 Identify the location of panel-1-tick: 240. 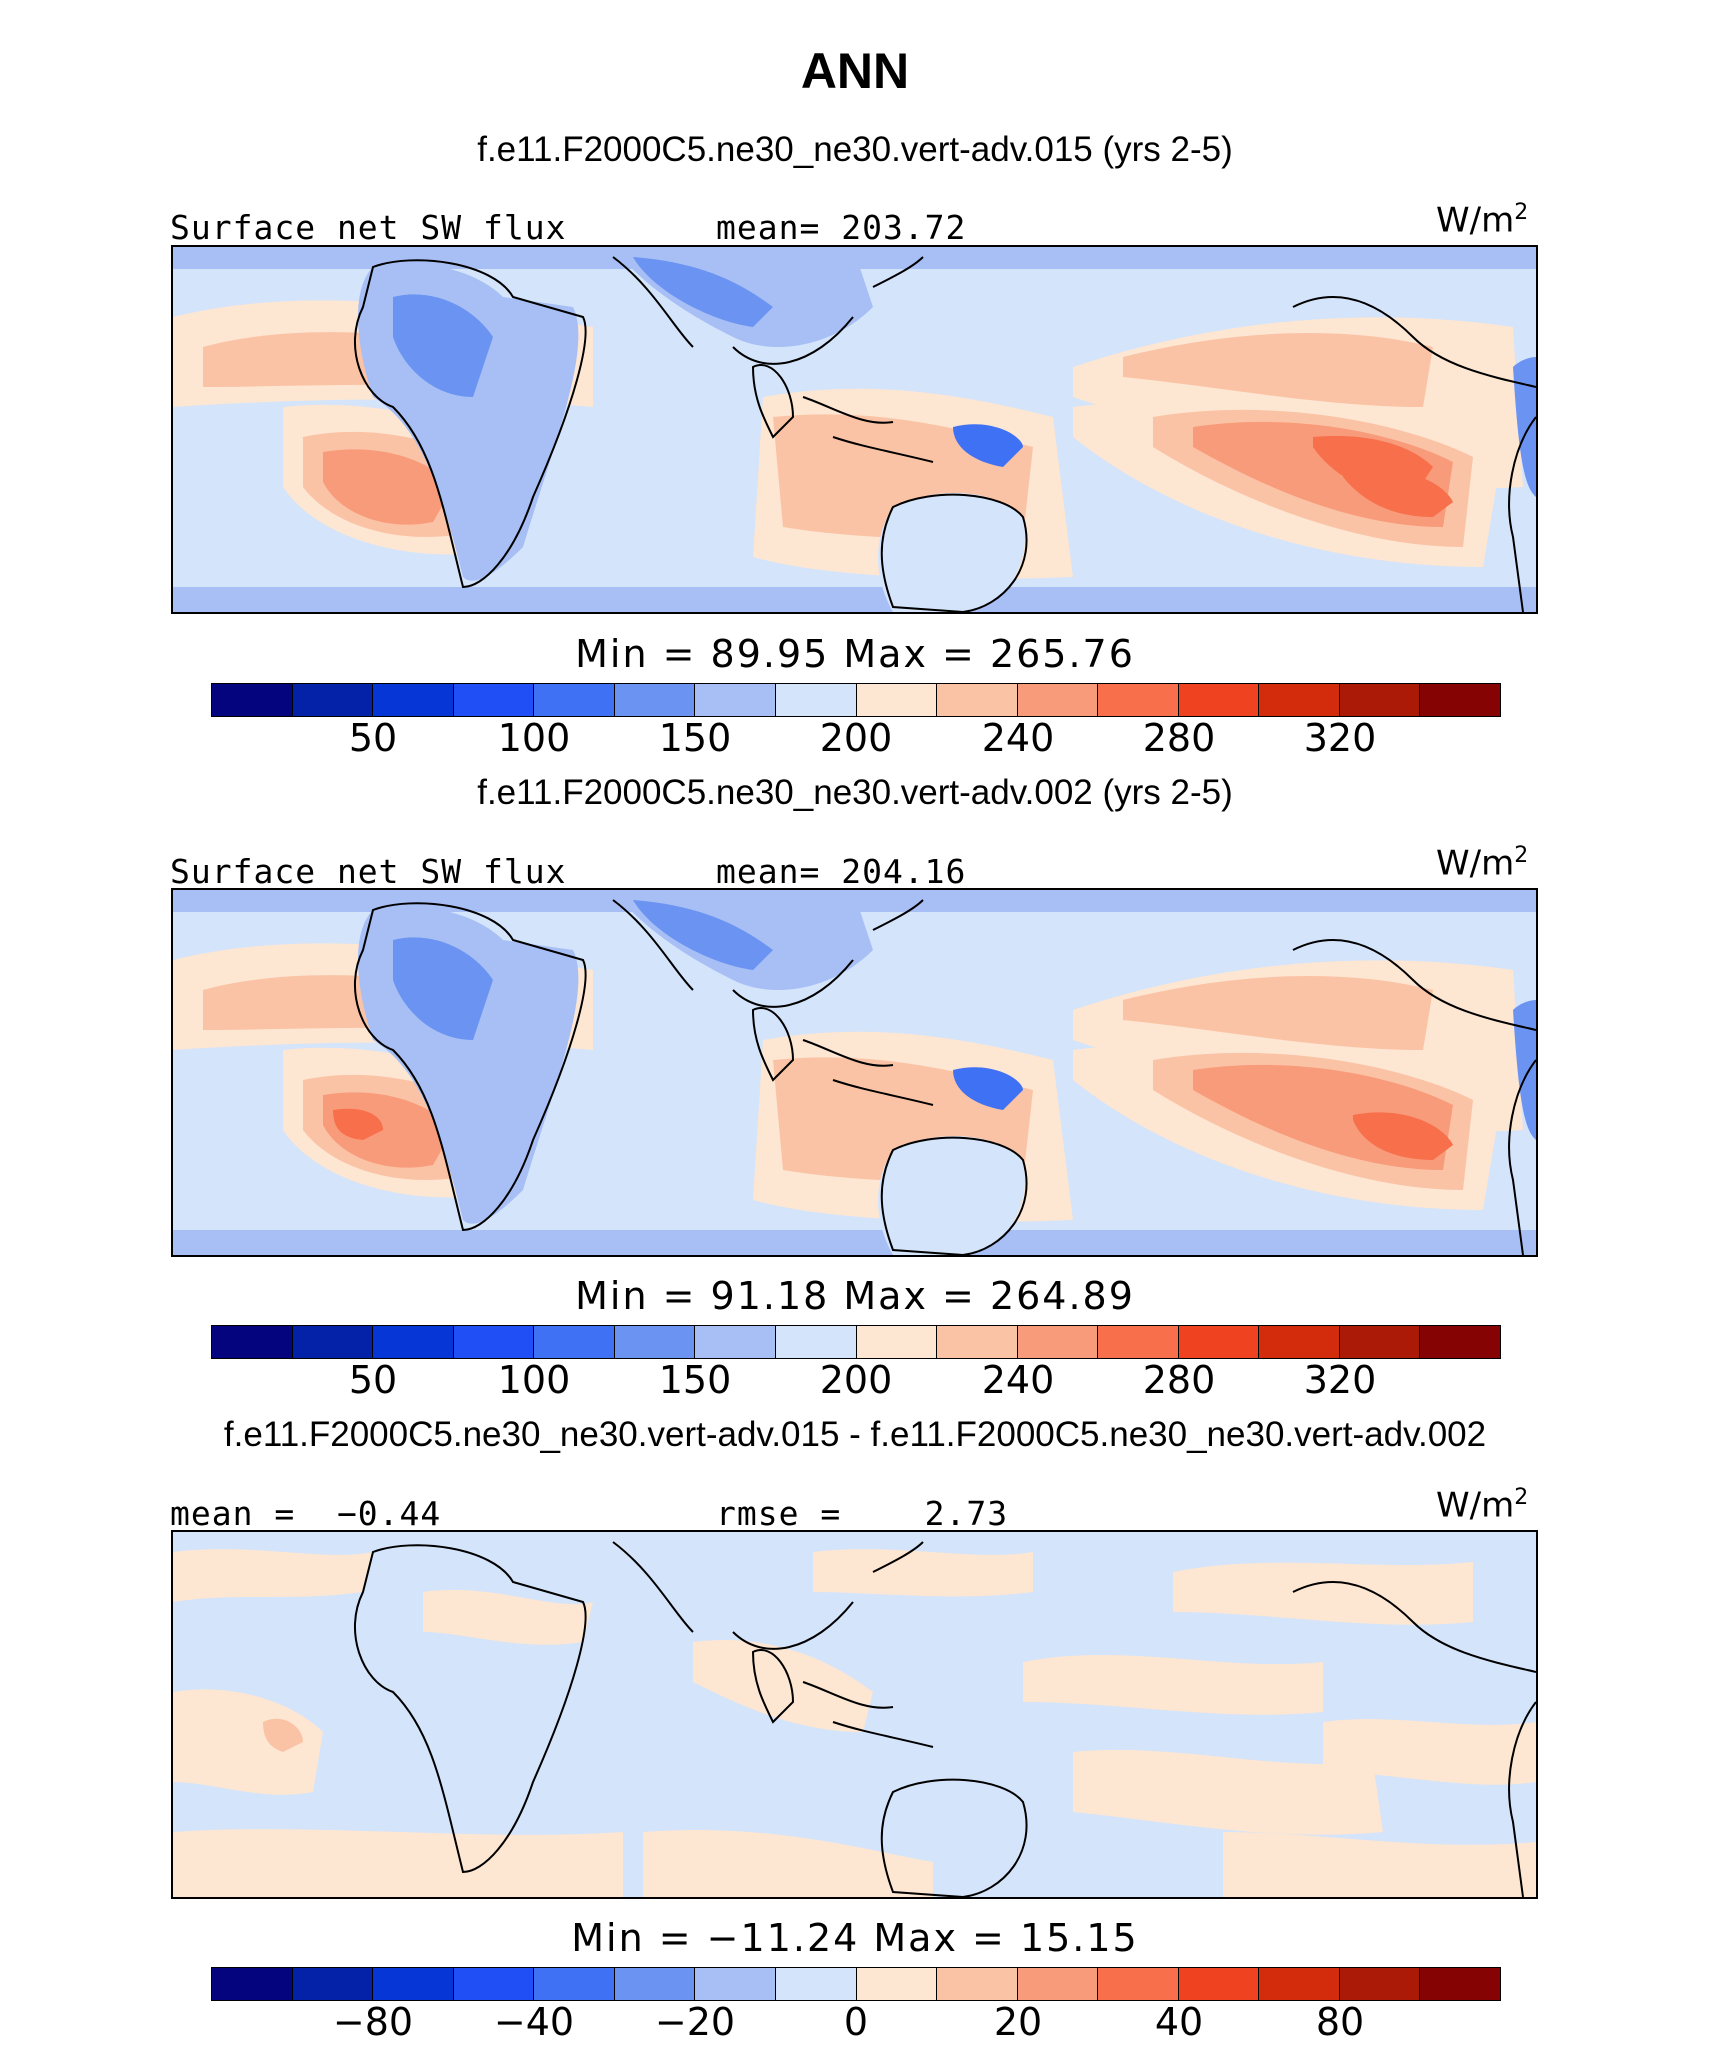
(1018, 738).